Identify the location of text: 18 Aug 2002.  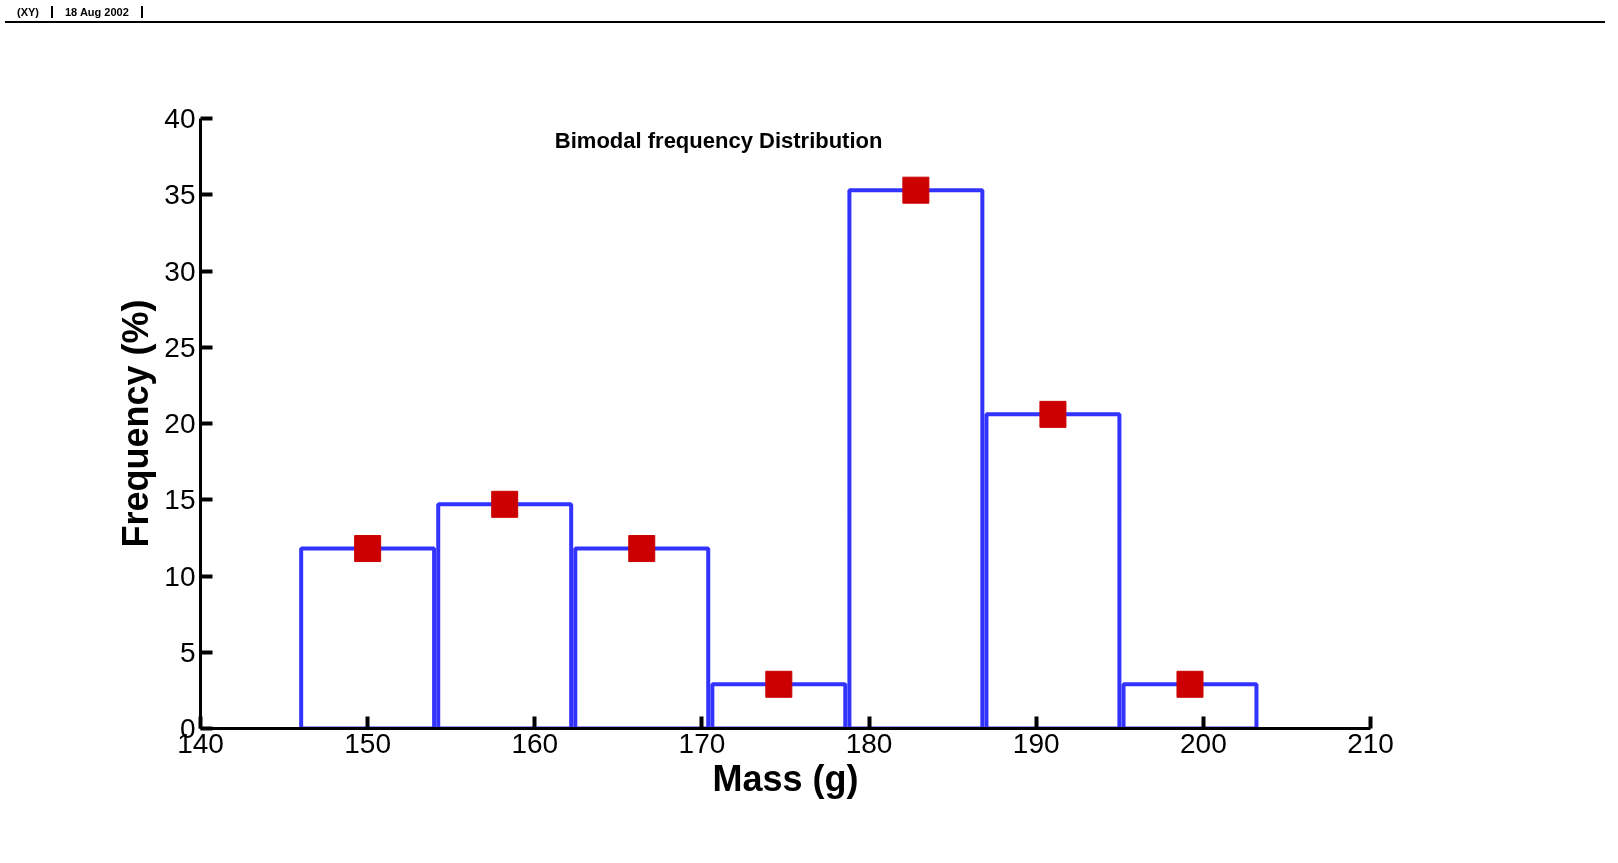
(98, 12).